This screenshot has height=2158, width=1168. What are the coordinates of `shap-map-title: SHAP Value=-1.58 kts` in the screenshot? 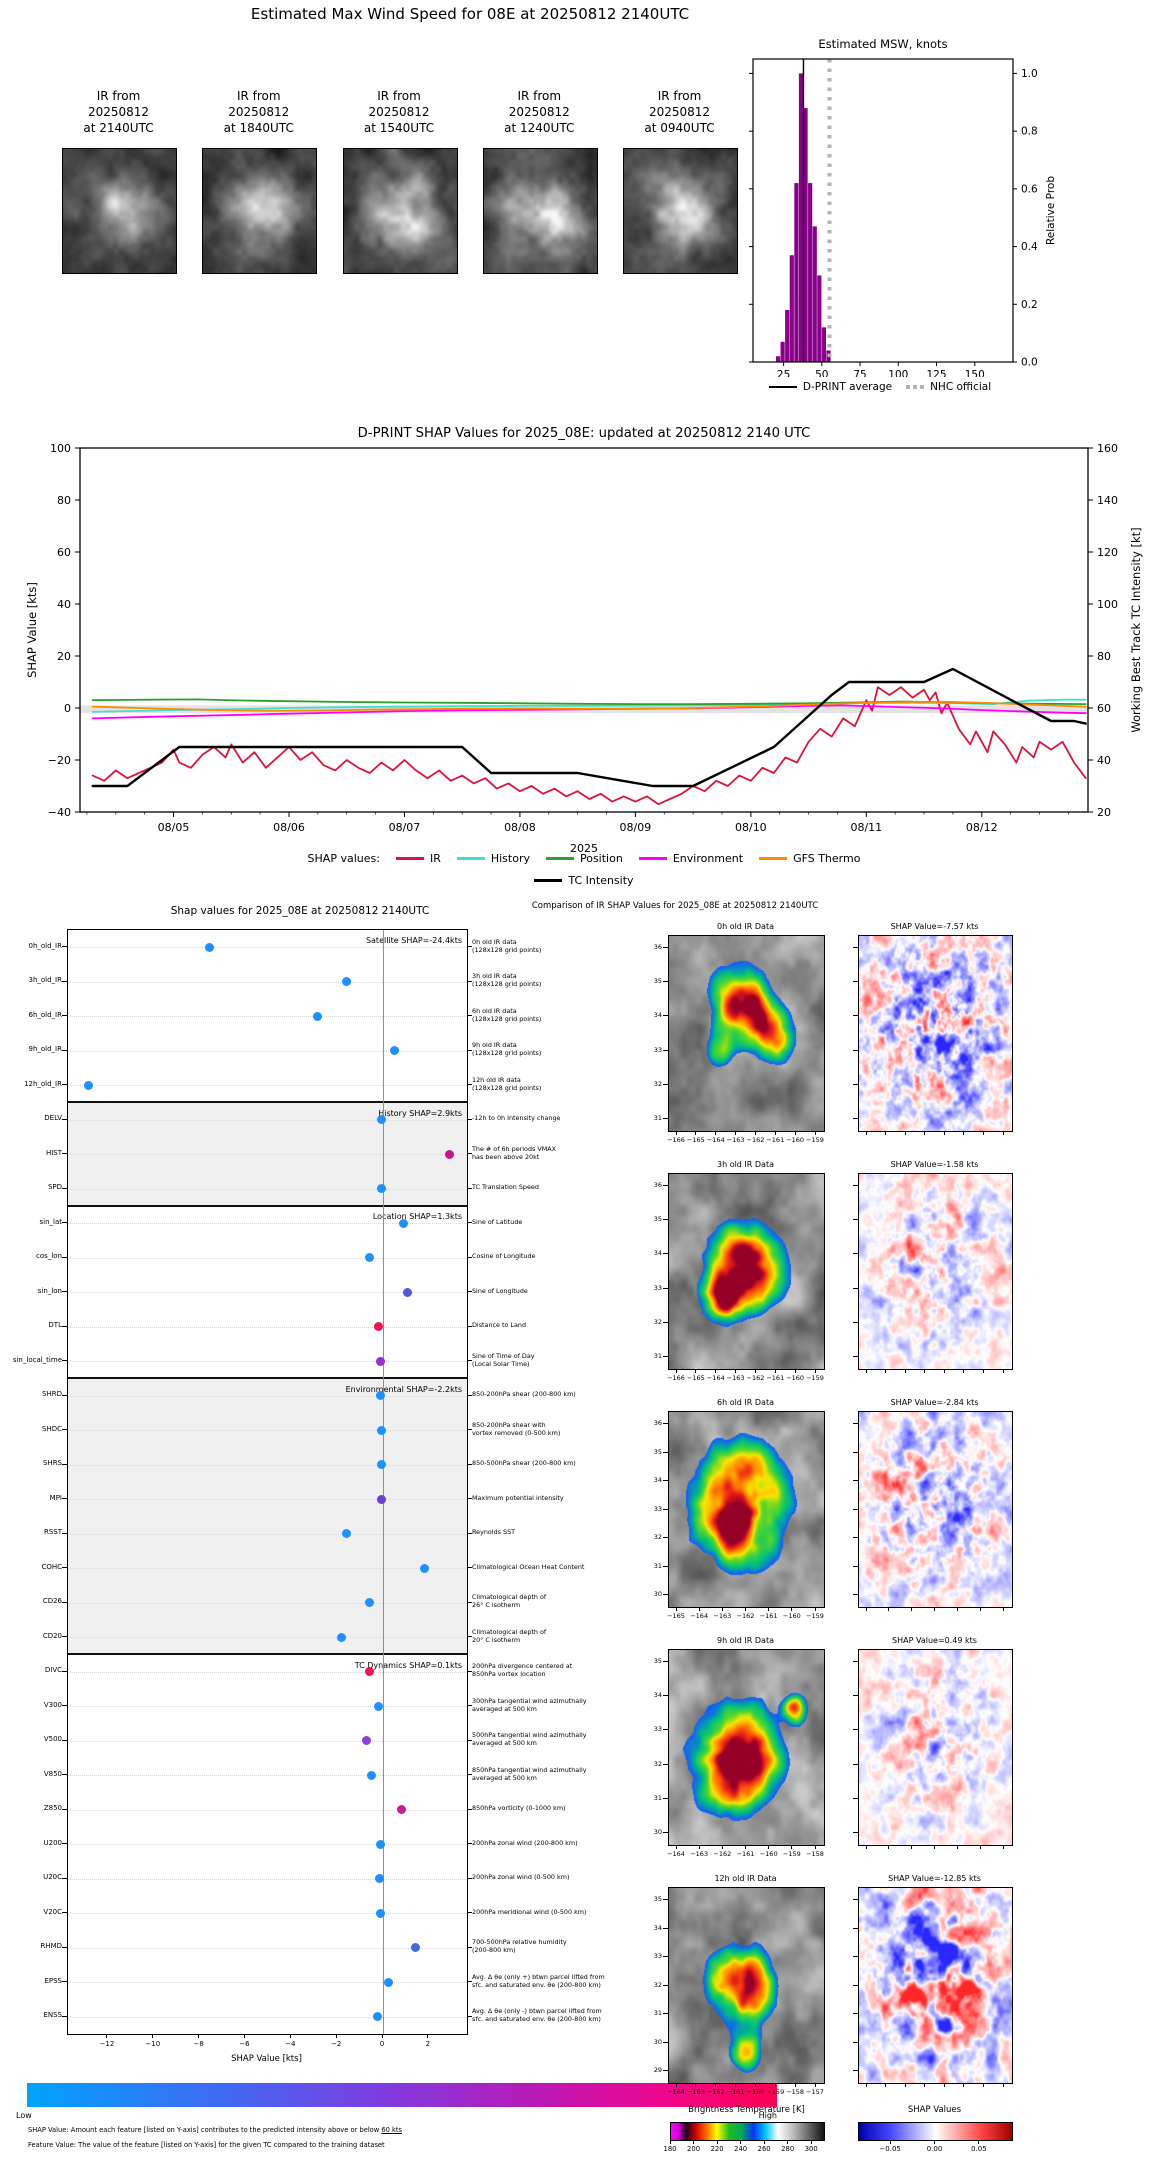 It's located at (934, 1164).